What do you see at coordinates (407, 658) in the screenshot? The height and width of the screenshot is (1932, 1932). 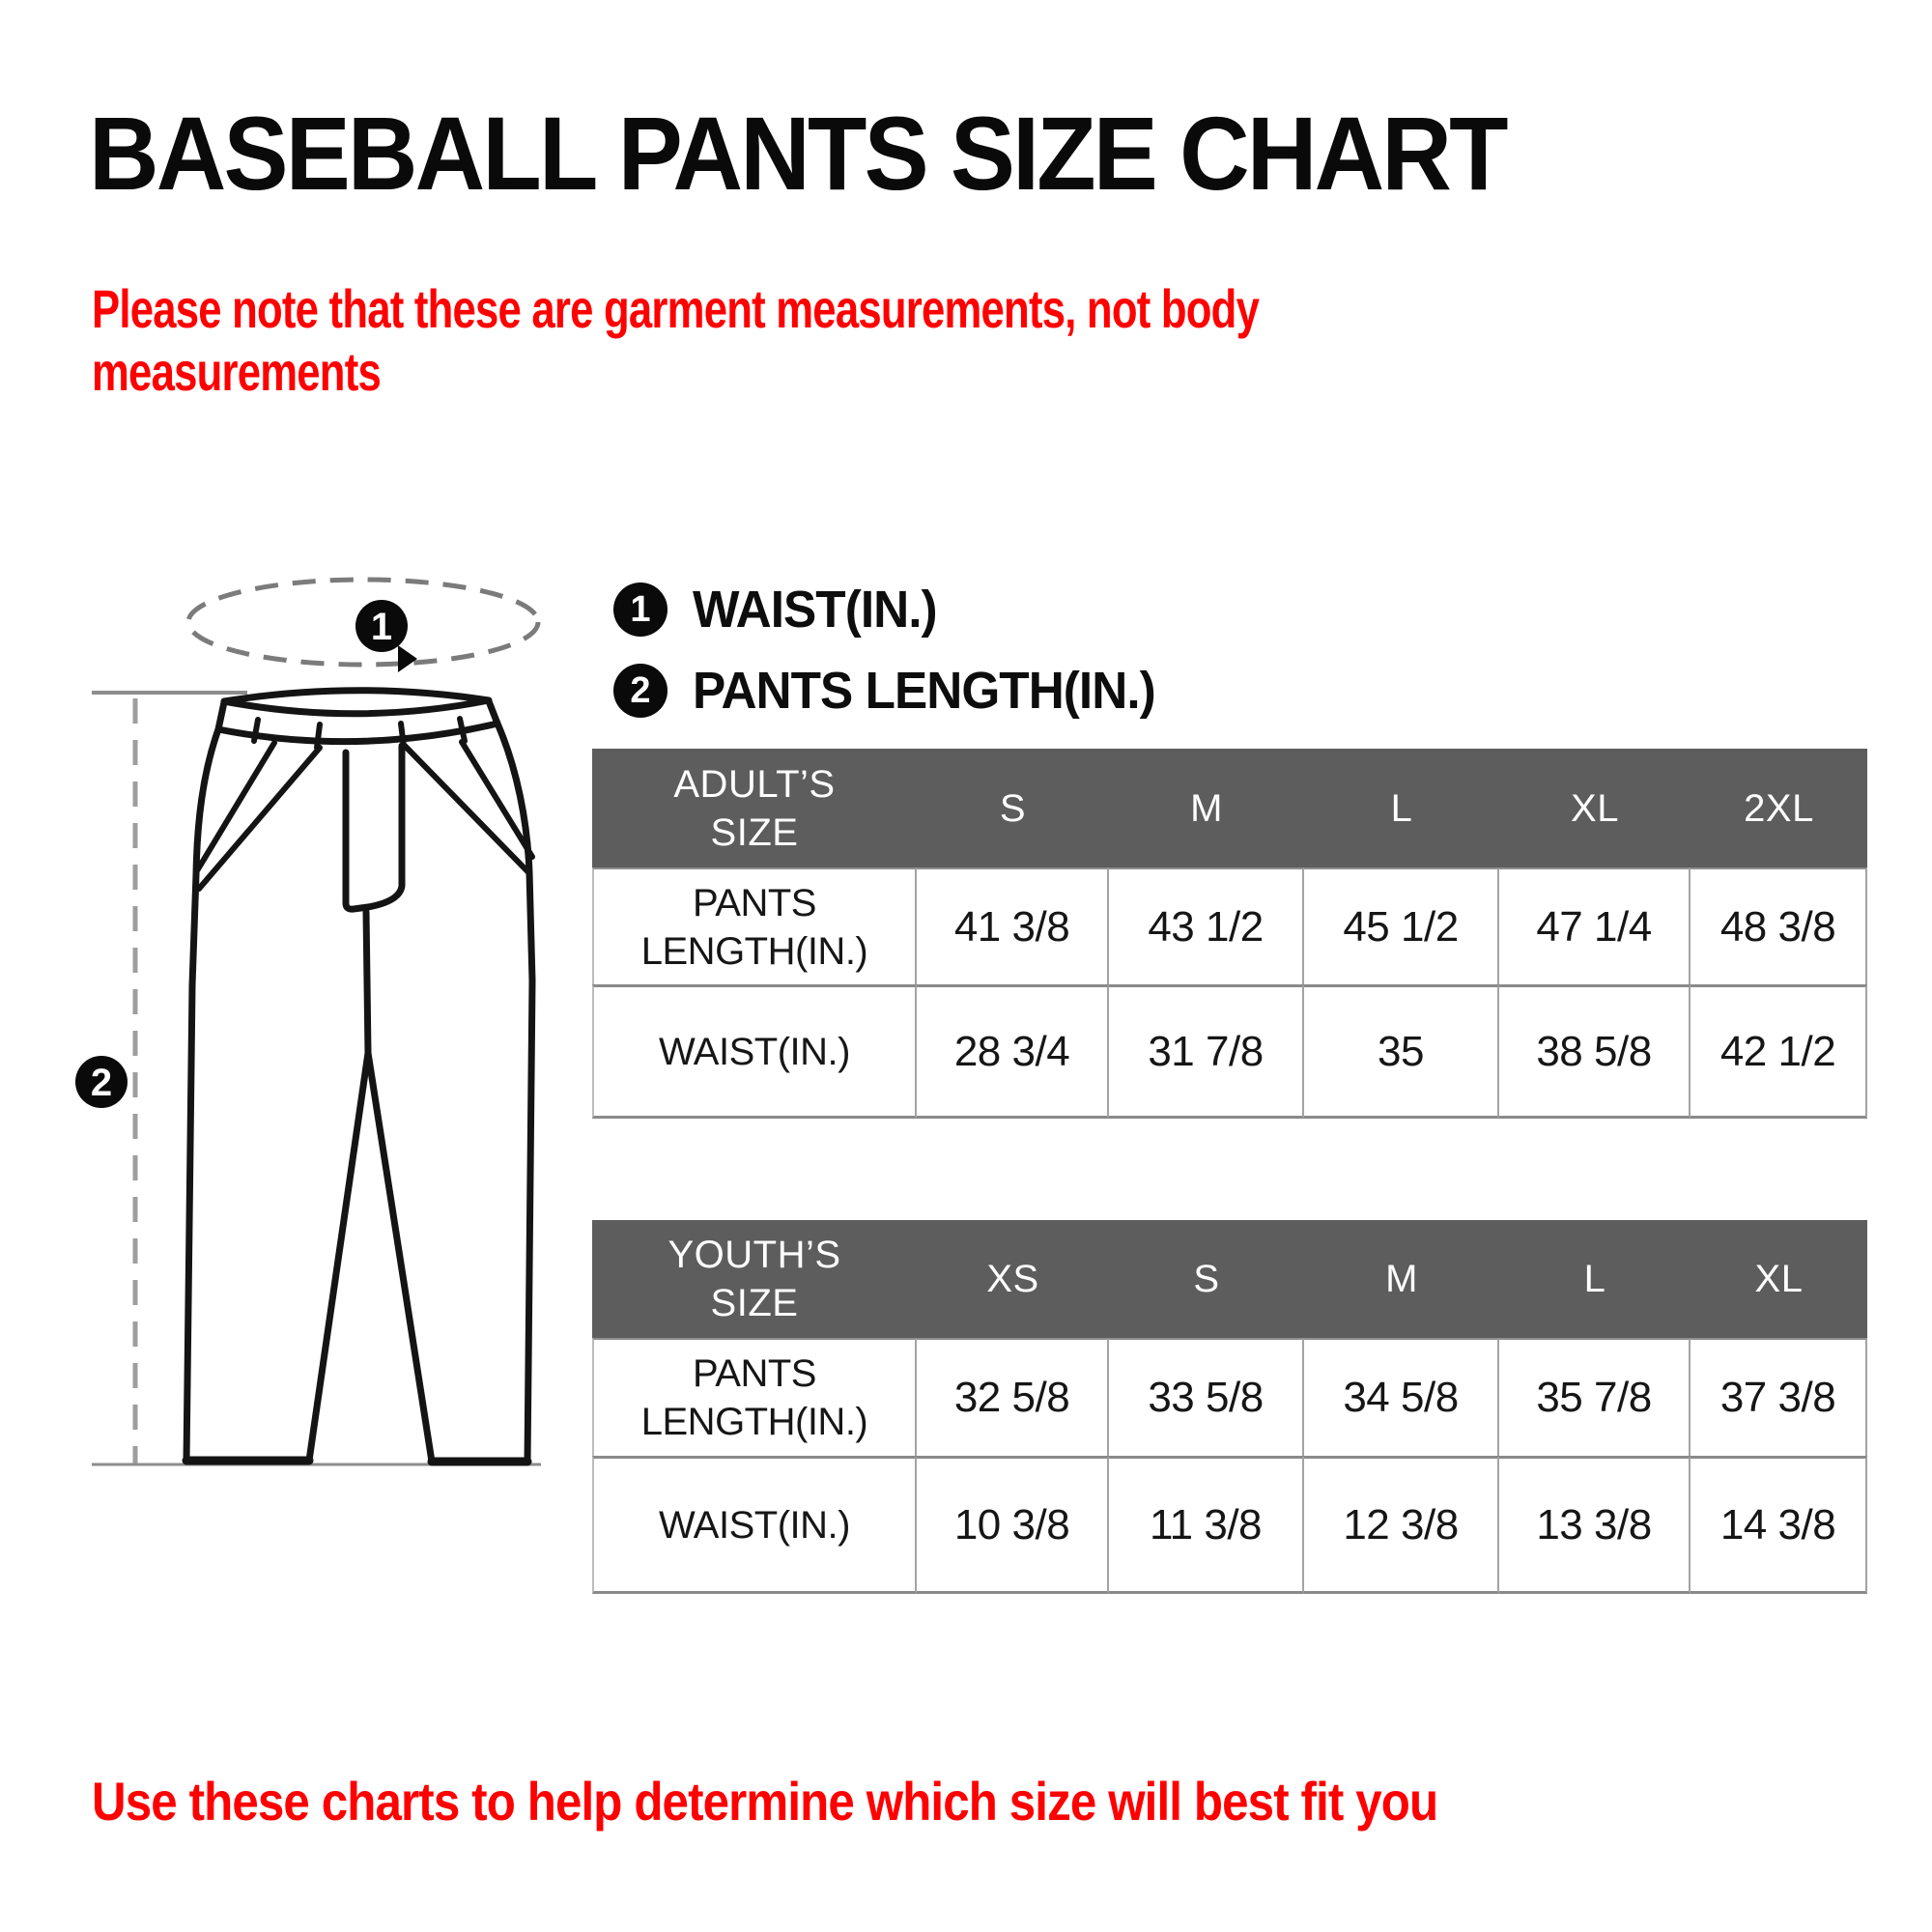 I see `waist-measure-arrow-icon` at bounding box center [407, 658].